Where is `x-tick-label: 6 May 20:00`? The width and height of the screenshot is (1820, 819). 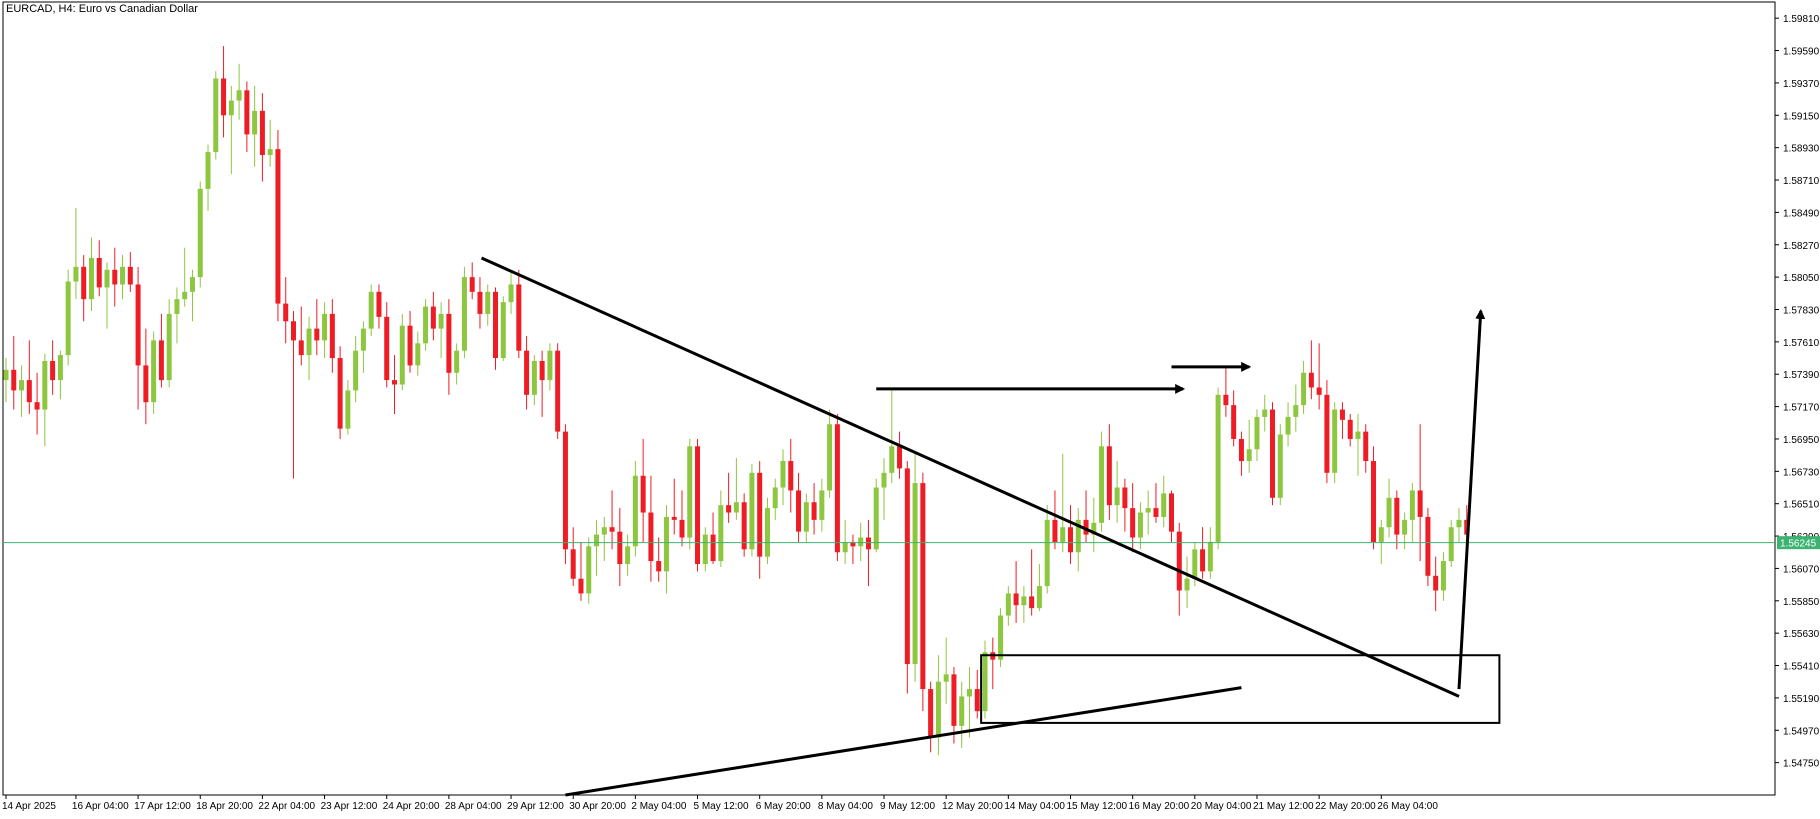
x-tick-label: 6 May 20:00 is located at coordinates (783, 806).